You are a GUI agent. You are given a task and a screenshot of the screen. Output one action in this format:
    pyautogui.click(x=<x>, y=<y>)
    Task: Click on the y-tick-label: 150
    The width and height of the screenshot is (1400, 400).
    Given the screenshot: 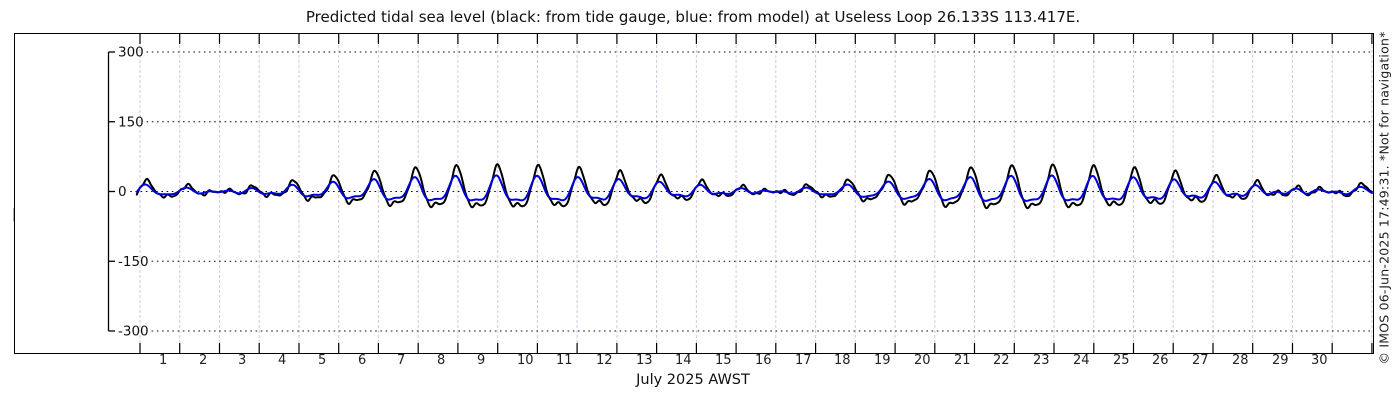 What is the action you would take?
    pyautogui.click(x=131, y=122)
    